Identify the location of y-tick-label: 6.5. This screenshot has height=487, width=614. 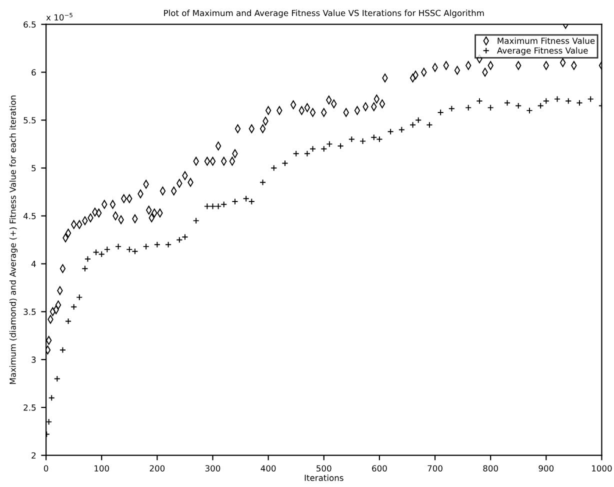
(30, 24).